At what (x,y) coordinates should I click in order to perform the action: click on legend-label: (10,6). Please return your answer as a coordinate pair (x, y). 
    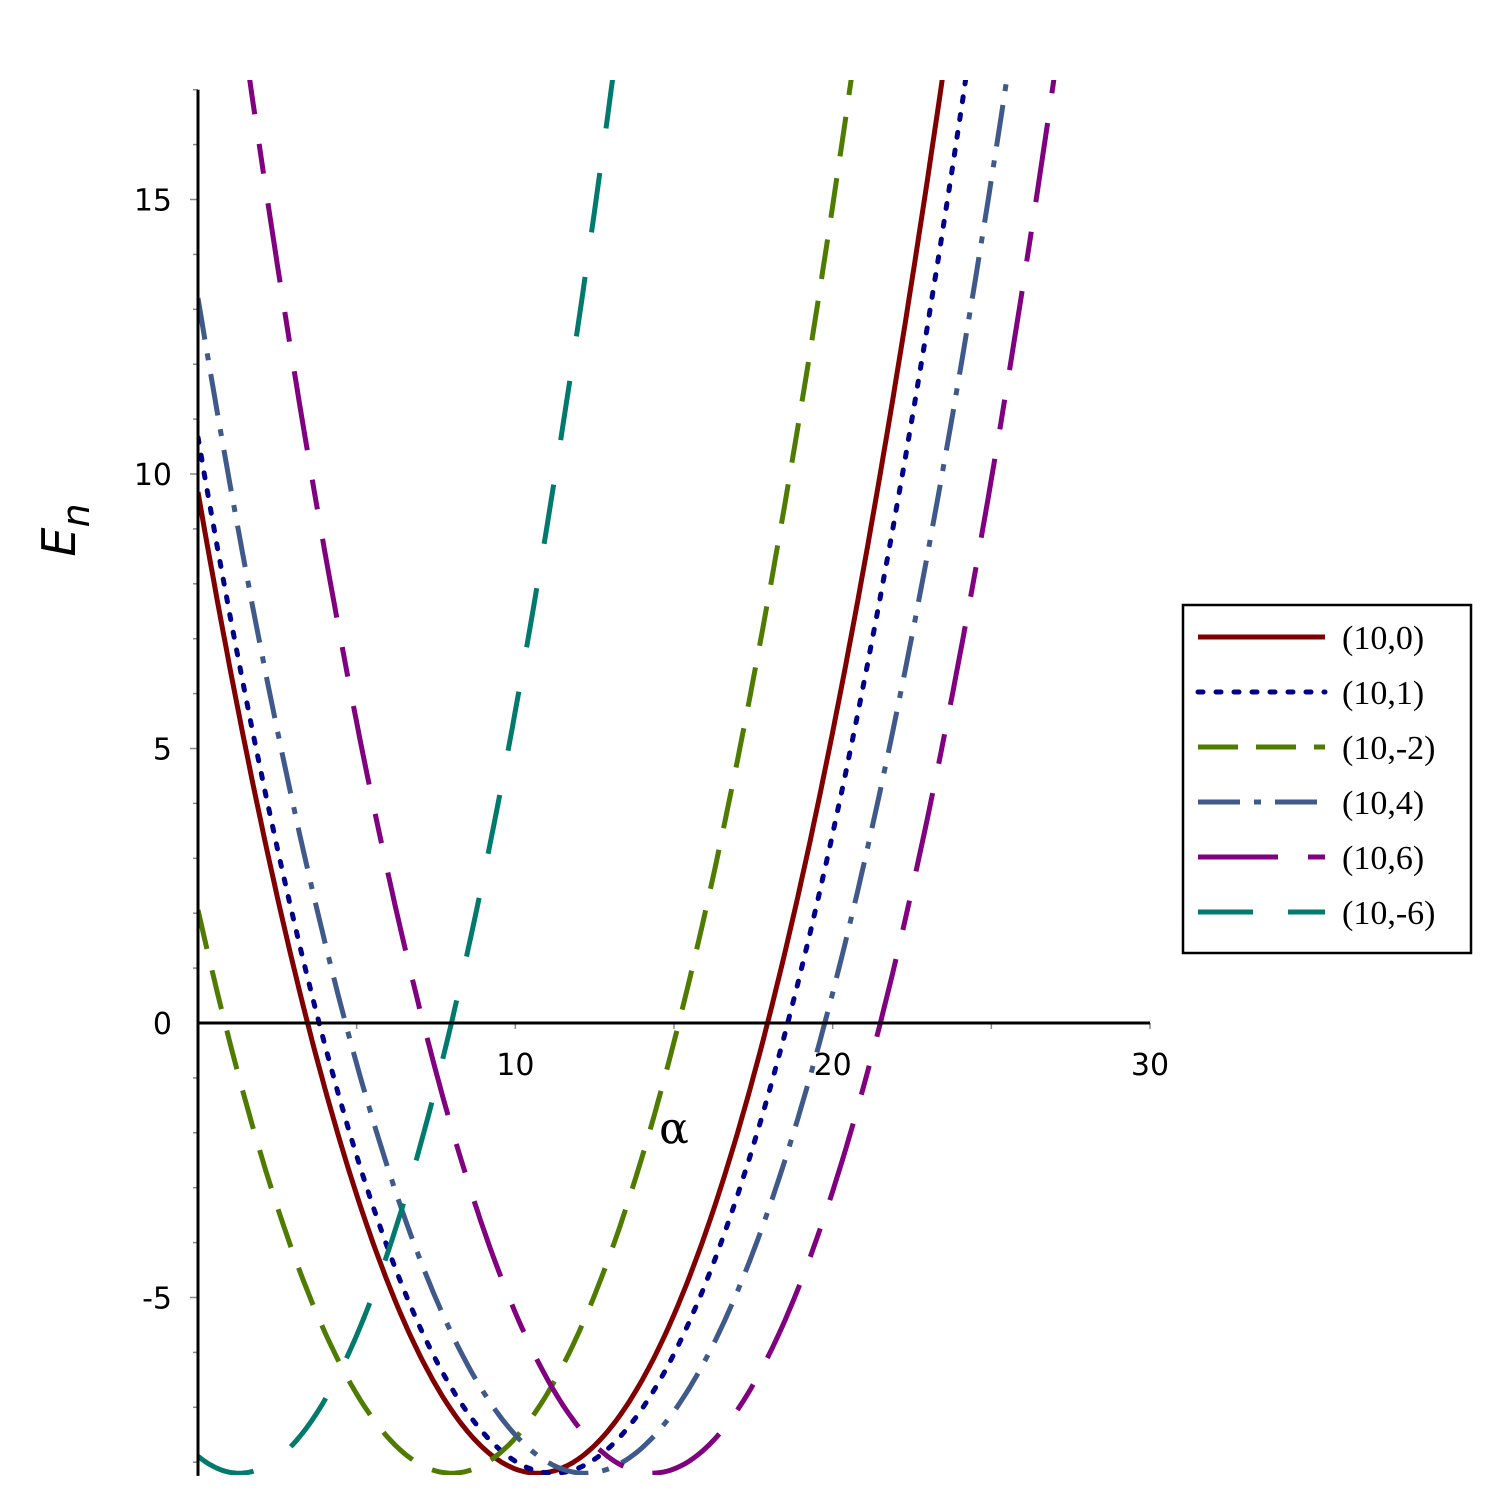
    Looking at the image, I should click on (1383, 858).